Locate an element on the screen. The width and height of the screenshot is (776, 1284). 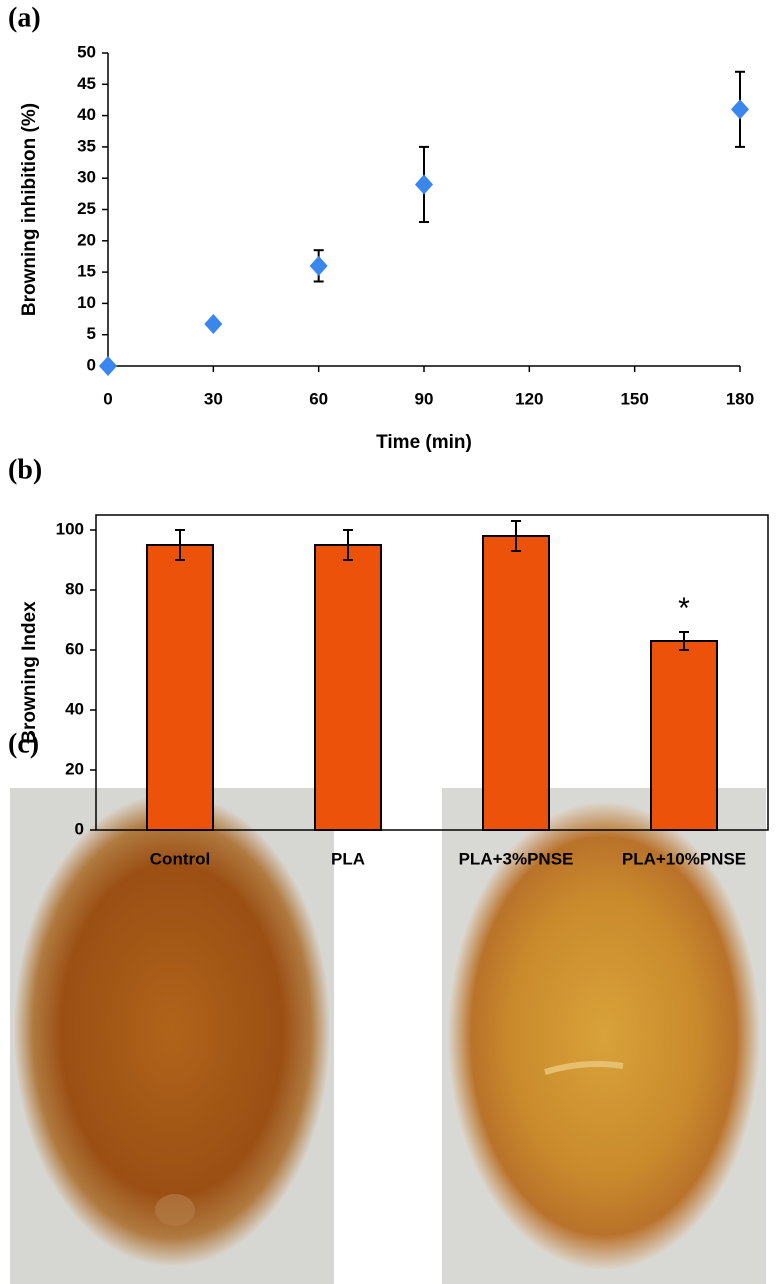
y-tick-label: 60 is located at coordinates (74, 648).